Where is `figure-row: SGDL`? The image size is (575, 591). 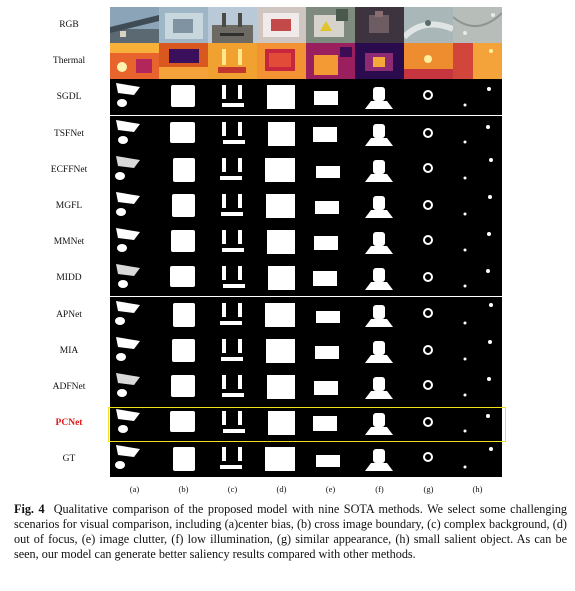
figure-row: SGDL is located at coordinates (287, 97).